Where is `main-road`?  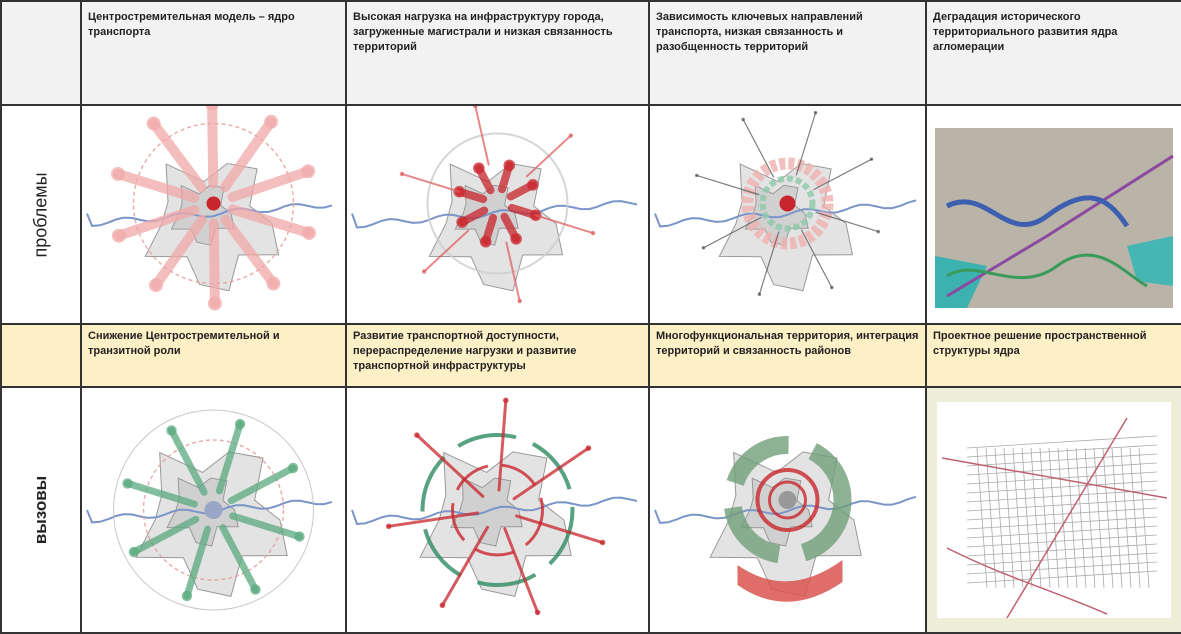 main-road is located at coordinates (1054, 518).